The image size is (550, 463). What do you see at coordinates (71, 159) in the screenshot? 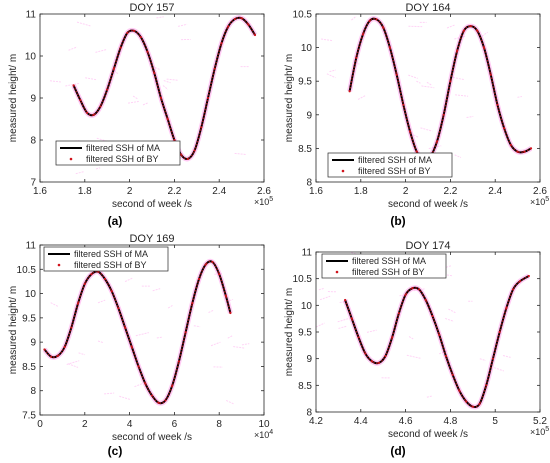
I see `legend-swatch-by` at bounding box center [71, 159].